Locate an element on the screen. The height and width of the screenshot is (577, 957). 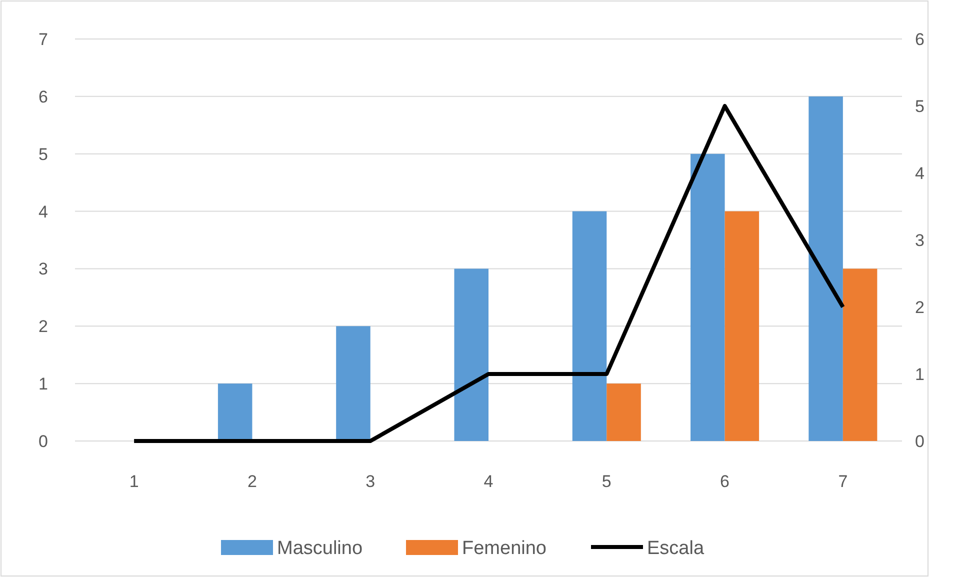
y-tick-label: 2 is located at coordinates (43, 326).